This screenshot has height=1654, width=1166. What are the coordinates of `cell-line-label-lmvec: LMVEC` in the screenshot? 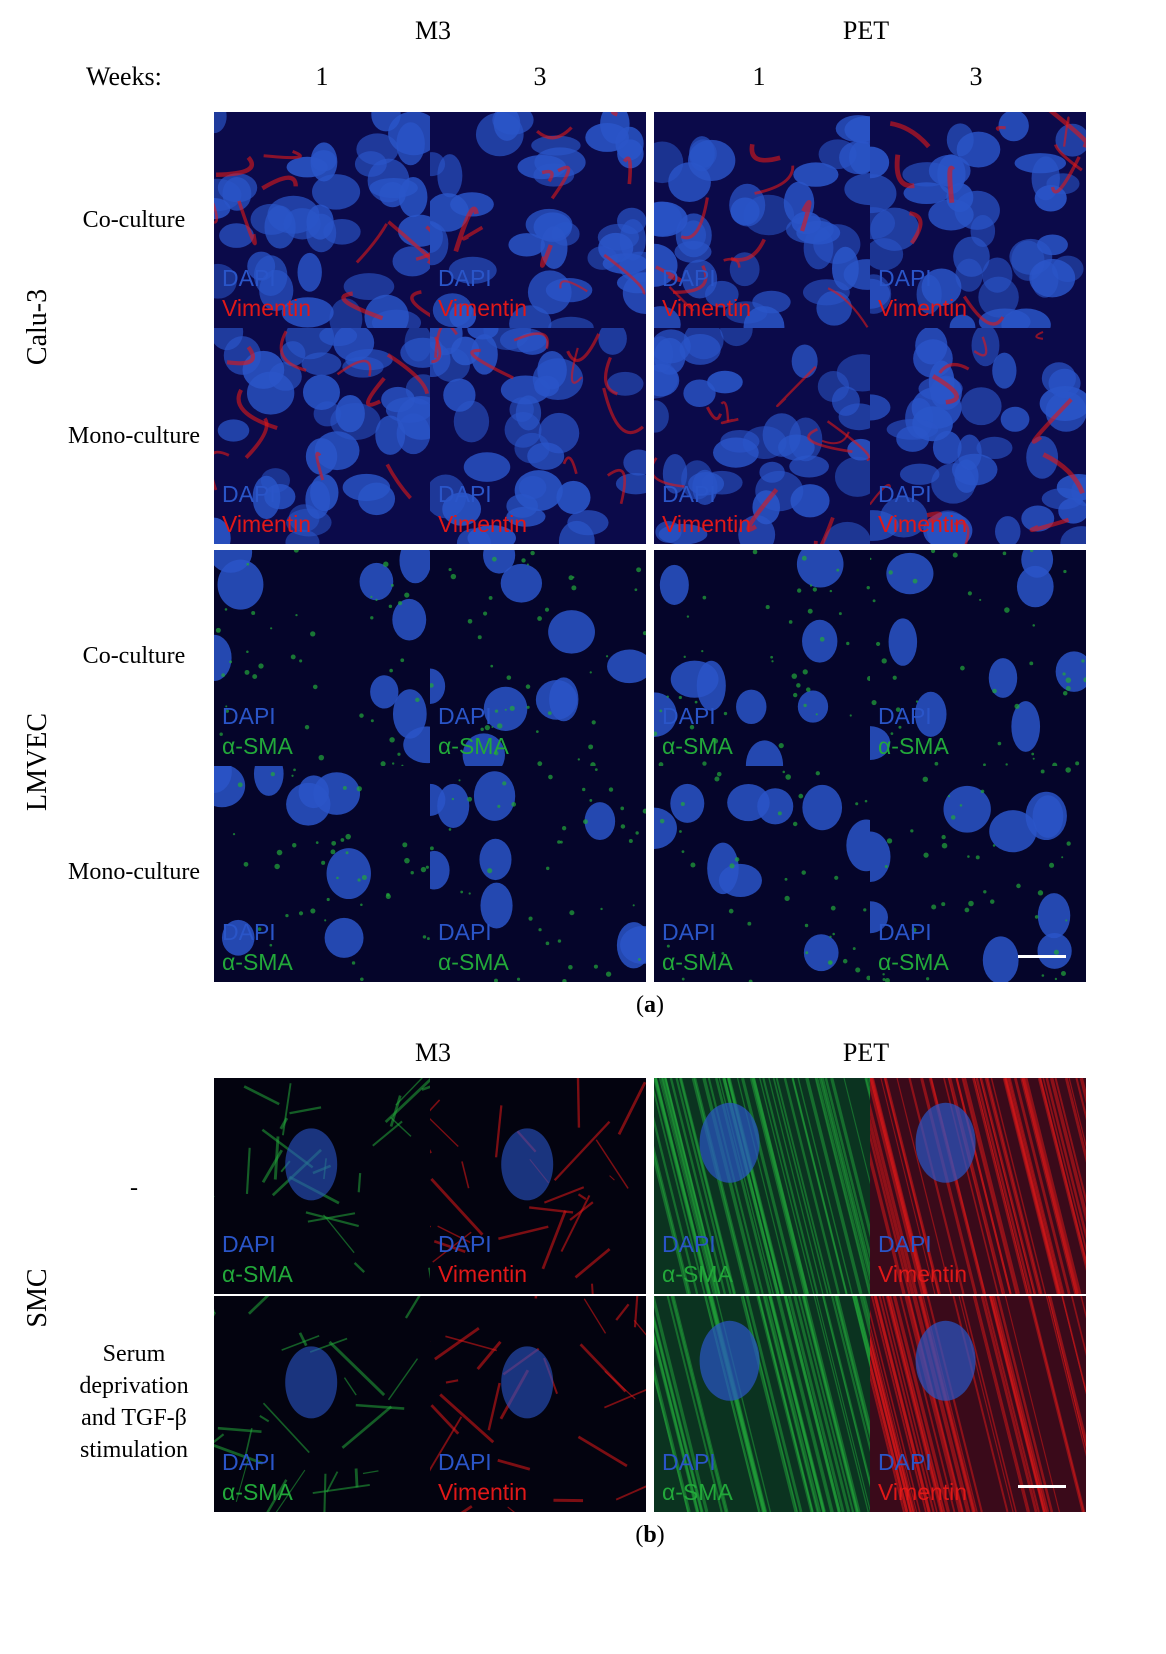 It's located at (37, 762).